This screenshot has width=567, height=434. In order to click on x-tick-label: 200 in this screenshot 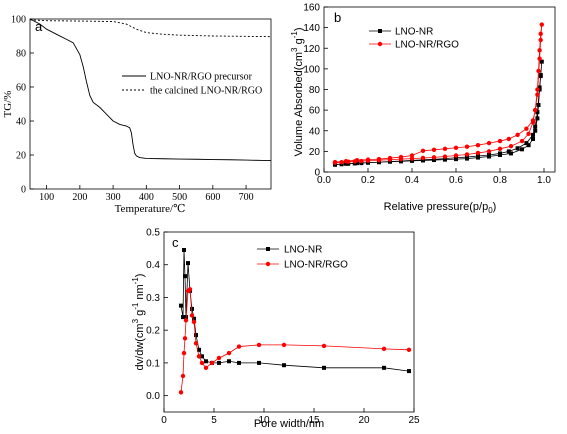, I will do `click(79, 197)`.